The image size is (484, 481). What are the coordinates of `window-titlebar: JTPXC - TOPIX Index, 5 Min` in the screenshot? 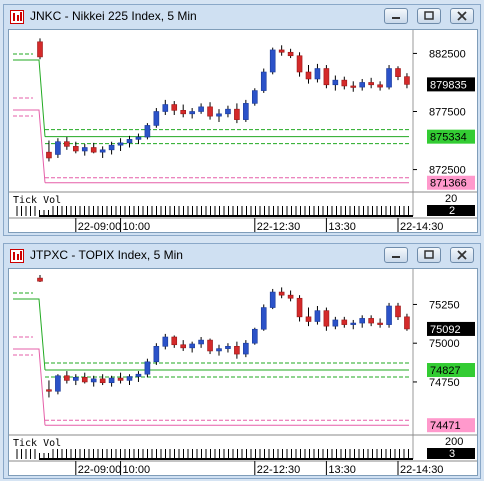 It's located at (242, 256).